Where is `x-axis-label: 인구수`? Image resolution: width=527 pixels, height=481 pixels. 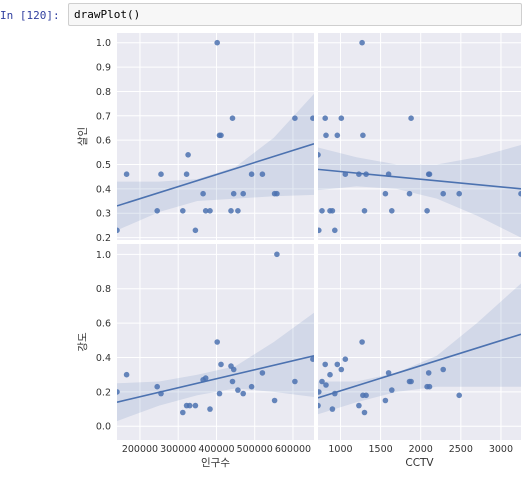 x-axis-label: 인구수 is located at coordinates (215, 463).